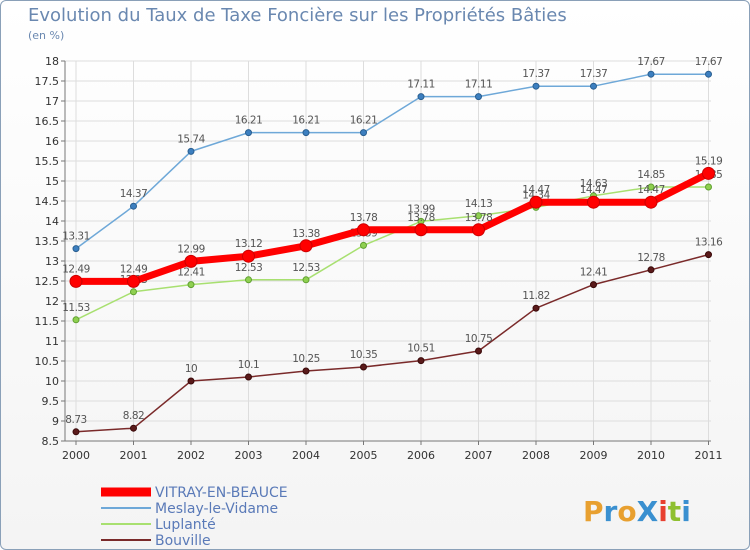  What do you see at coordinates (52, 301) in the screenshot?
I see `y-tick-label: 12` at bounding box center [52, 301].